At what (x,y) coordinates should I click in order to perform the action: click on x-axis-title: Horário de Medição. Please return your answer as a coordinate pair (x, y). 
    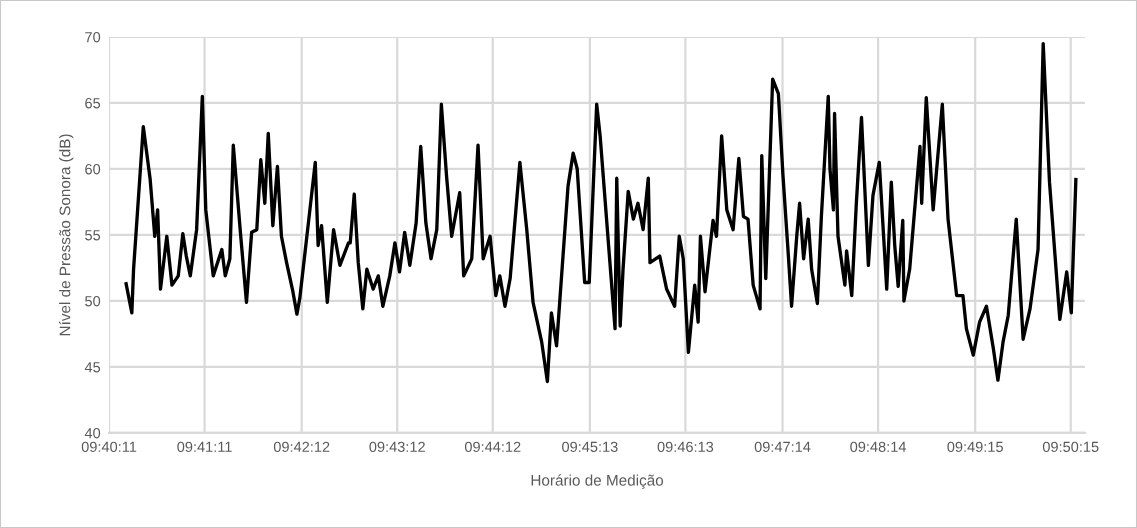
    Looking at the image, I should click on (597, 481).